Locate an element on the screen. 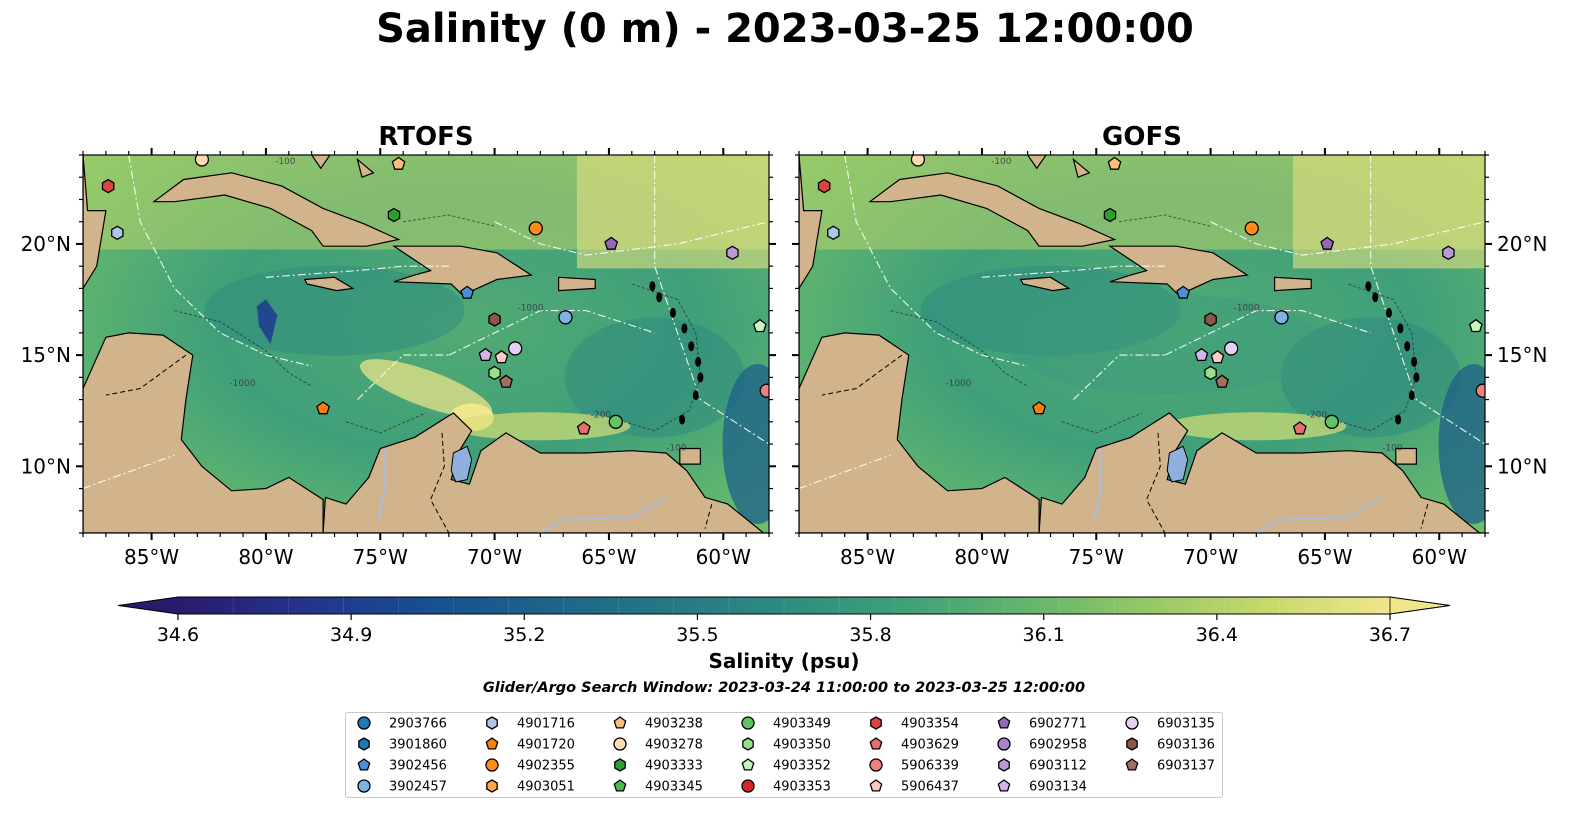  figure-title: Salinity (0 m) - 2023-03-25 12:00:00 is located at coordinates (785, 29).